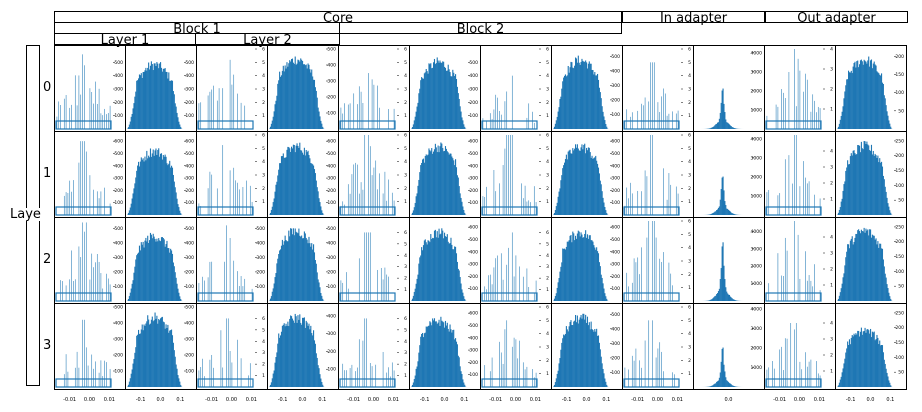 This screenshot has width=922, height=412. I want to click on y-tick-label: 2000, so click(757, 91).